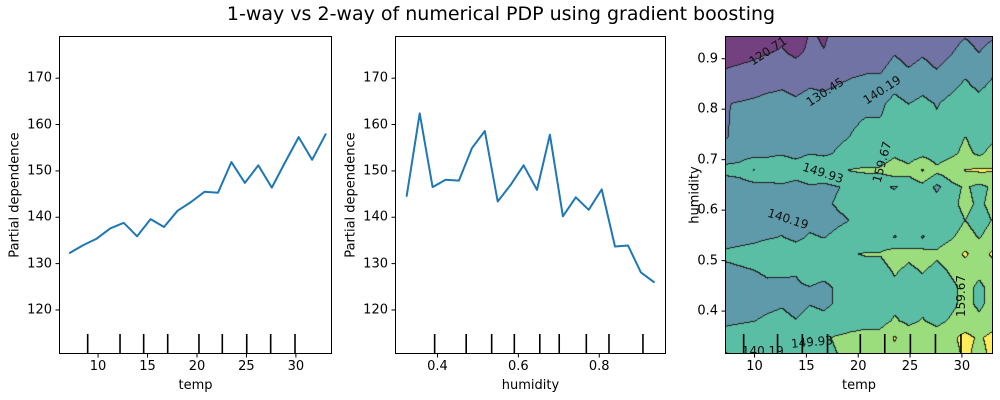  Describe the element at coordinates (707, 160) in the screenshot. I see `y-tick-label: 0.7` at that location.